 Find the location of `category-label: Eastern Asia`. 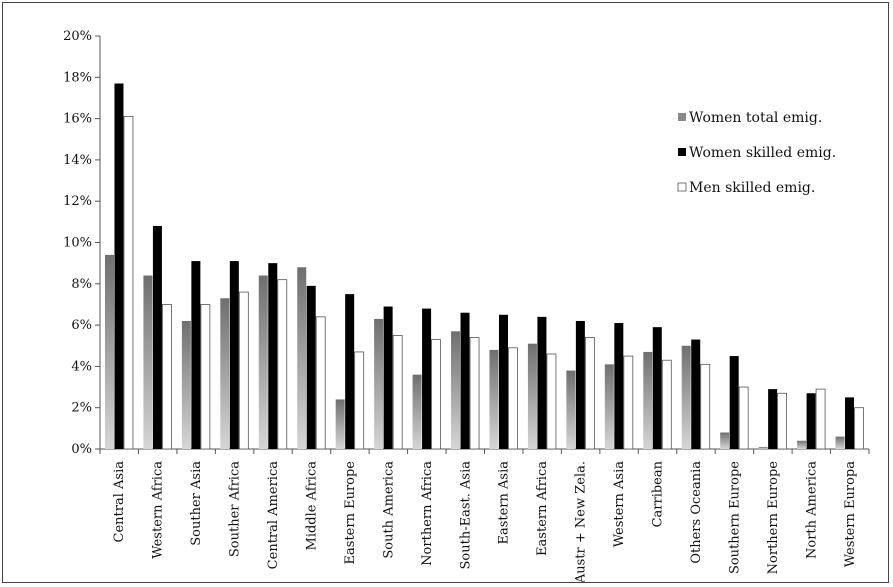

category-label: Eastern Asia is located at coordinates (504, 503).